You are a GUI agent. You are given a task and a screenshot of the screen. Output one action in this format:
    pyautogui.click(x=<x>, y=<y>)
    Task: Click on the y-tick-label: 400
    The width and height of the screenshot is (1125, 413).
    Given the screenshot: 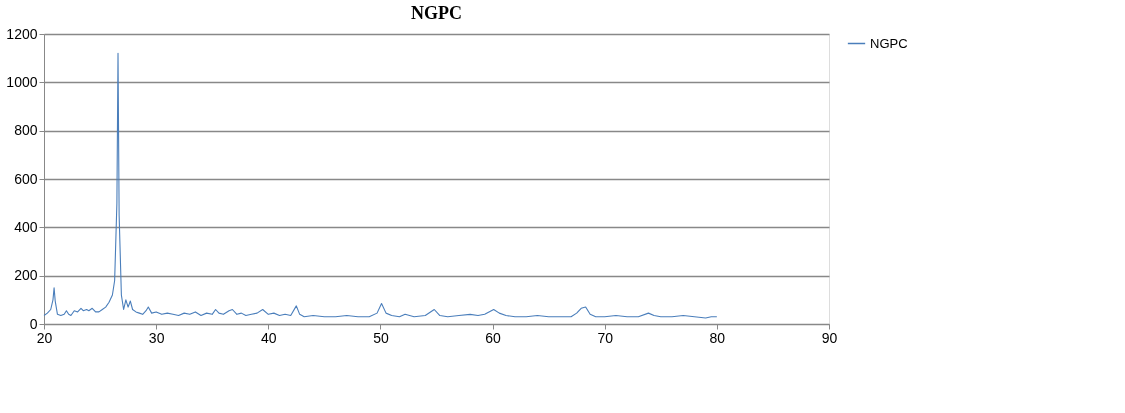 What is the action you would take?
    pyautogui.click(x=26, y=226)
    